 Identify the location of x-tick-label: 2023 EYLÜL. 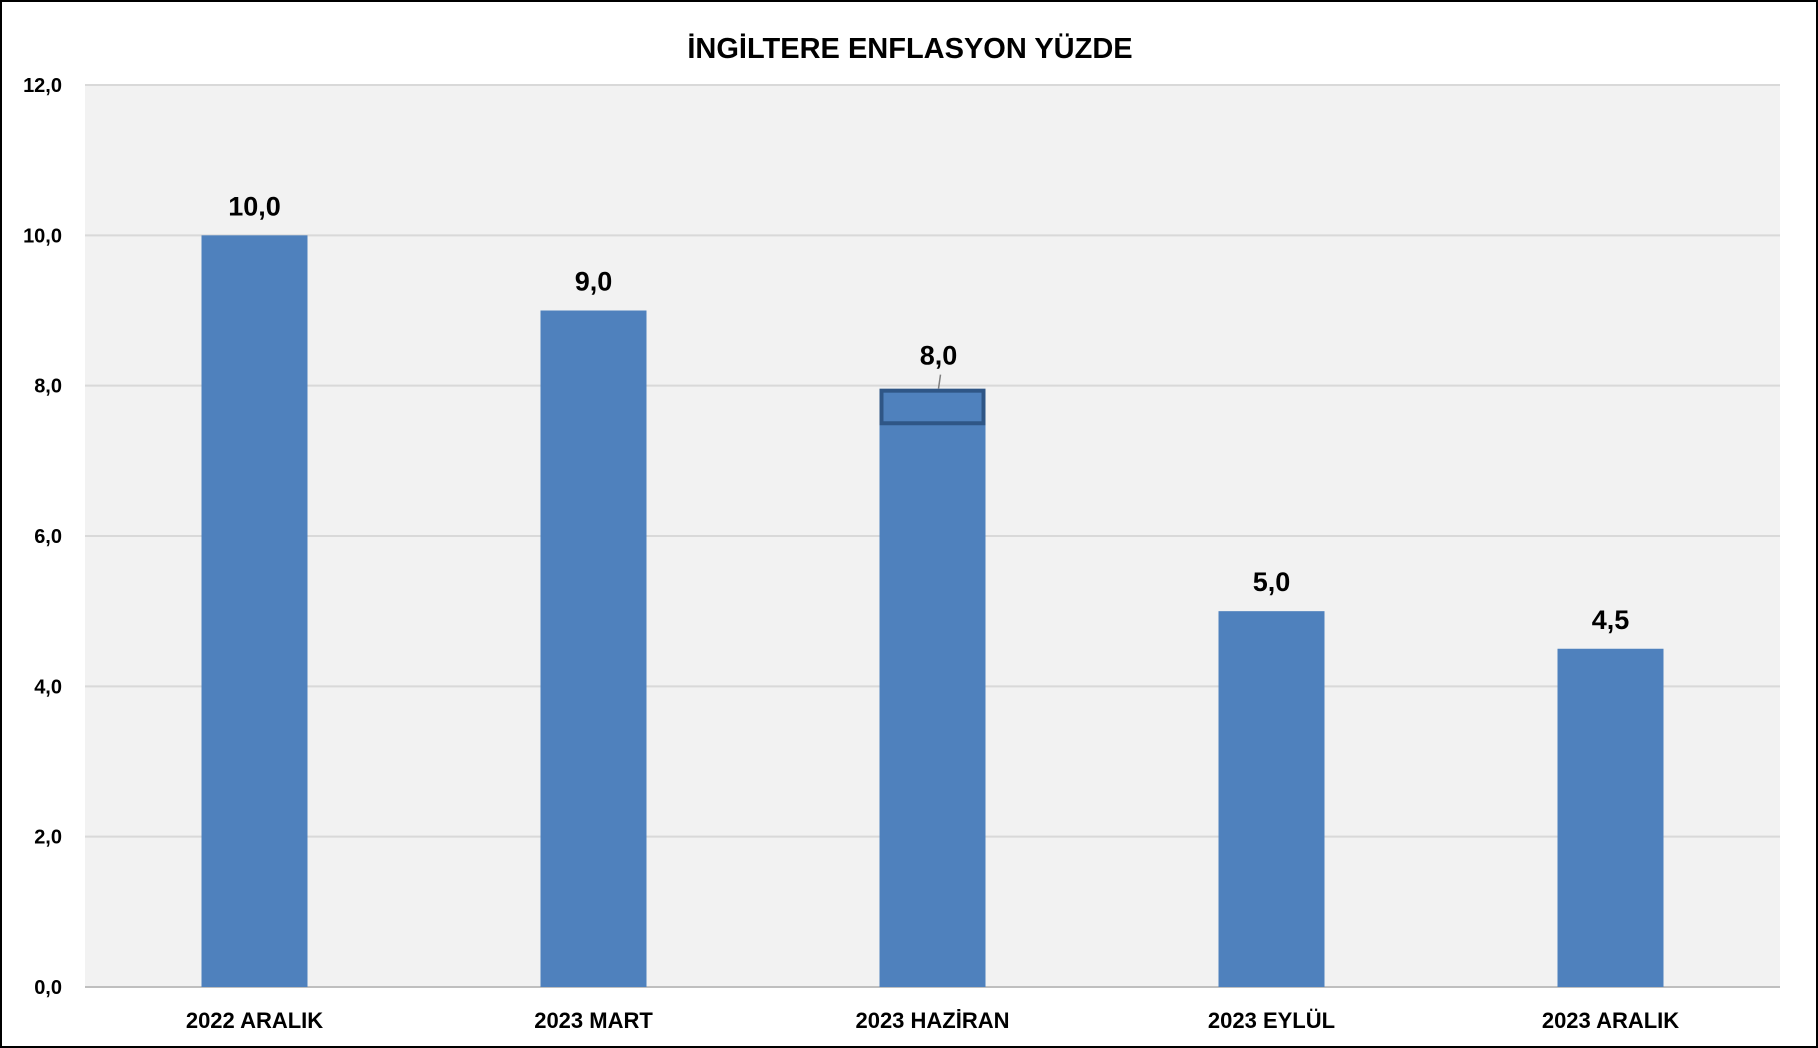
(1271, 1020).